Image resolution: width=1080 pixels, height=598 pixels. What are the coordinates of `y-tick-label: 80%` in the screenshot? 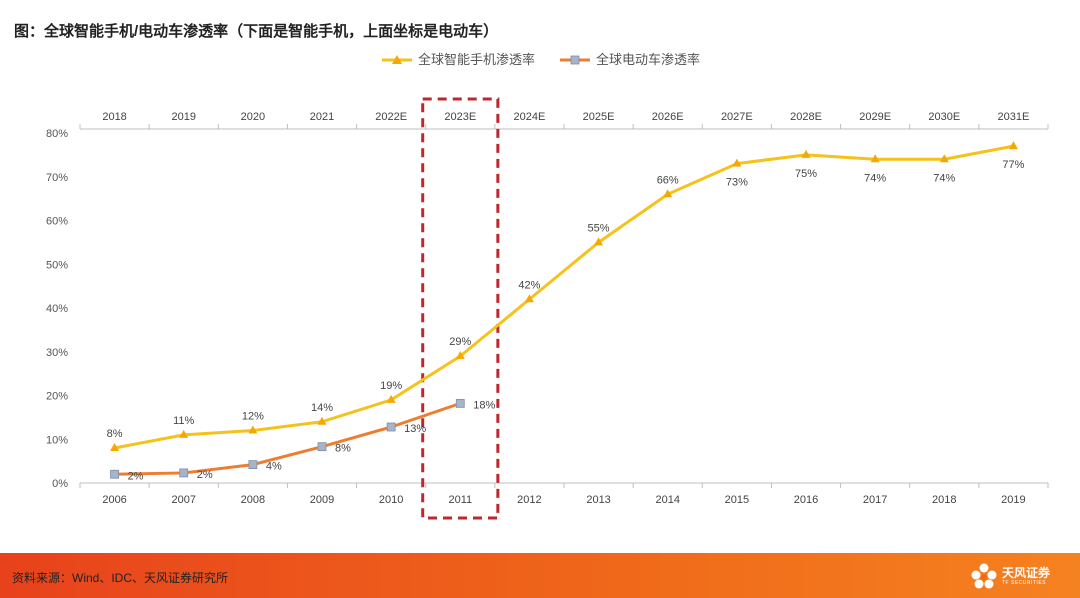 It's located at (57, 134).